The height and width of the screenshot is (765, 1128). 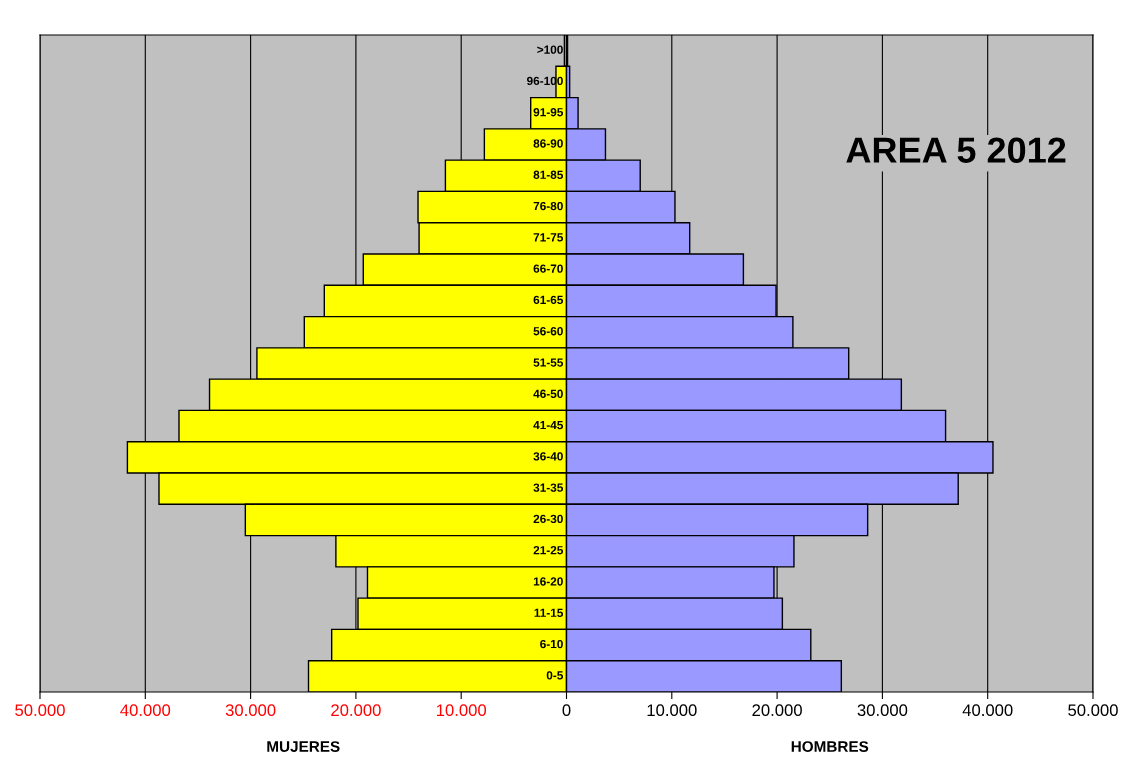 What do you see at coordinates (956, 150) in the screenshot?
I see `text: AREA 5 2012` at bounding box center [956, 150].